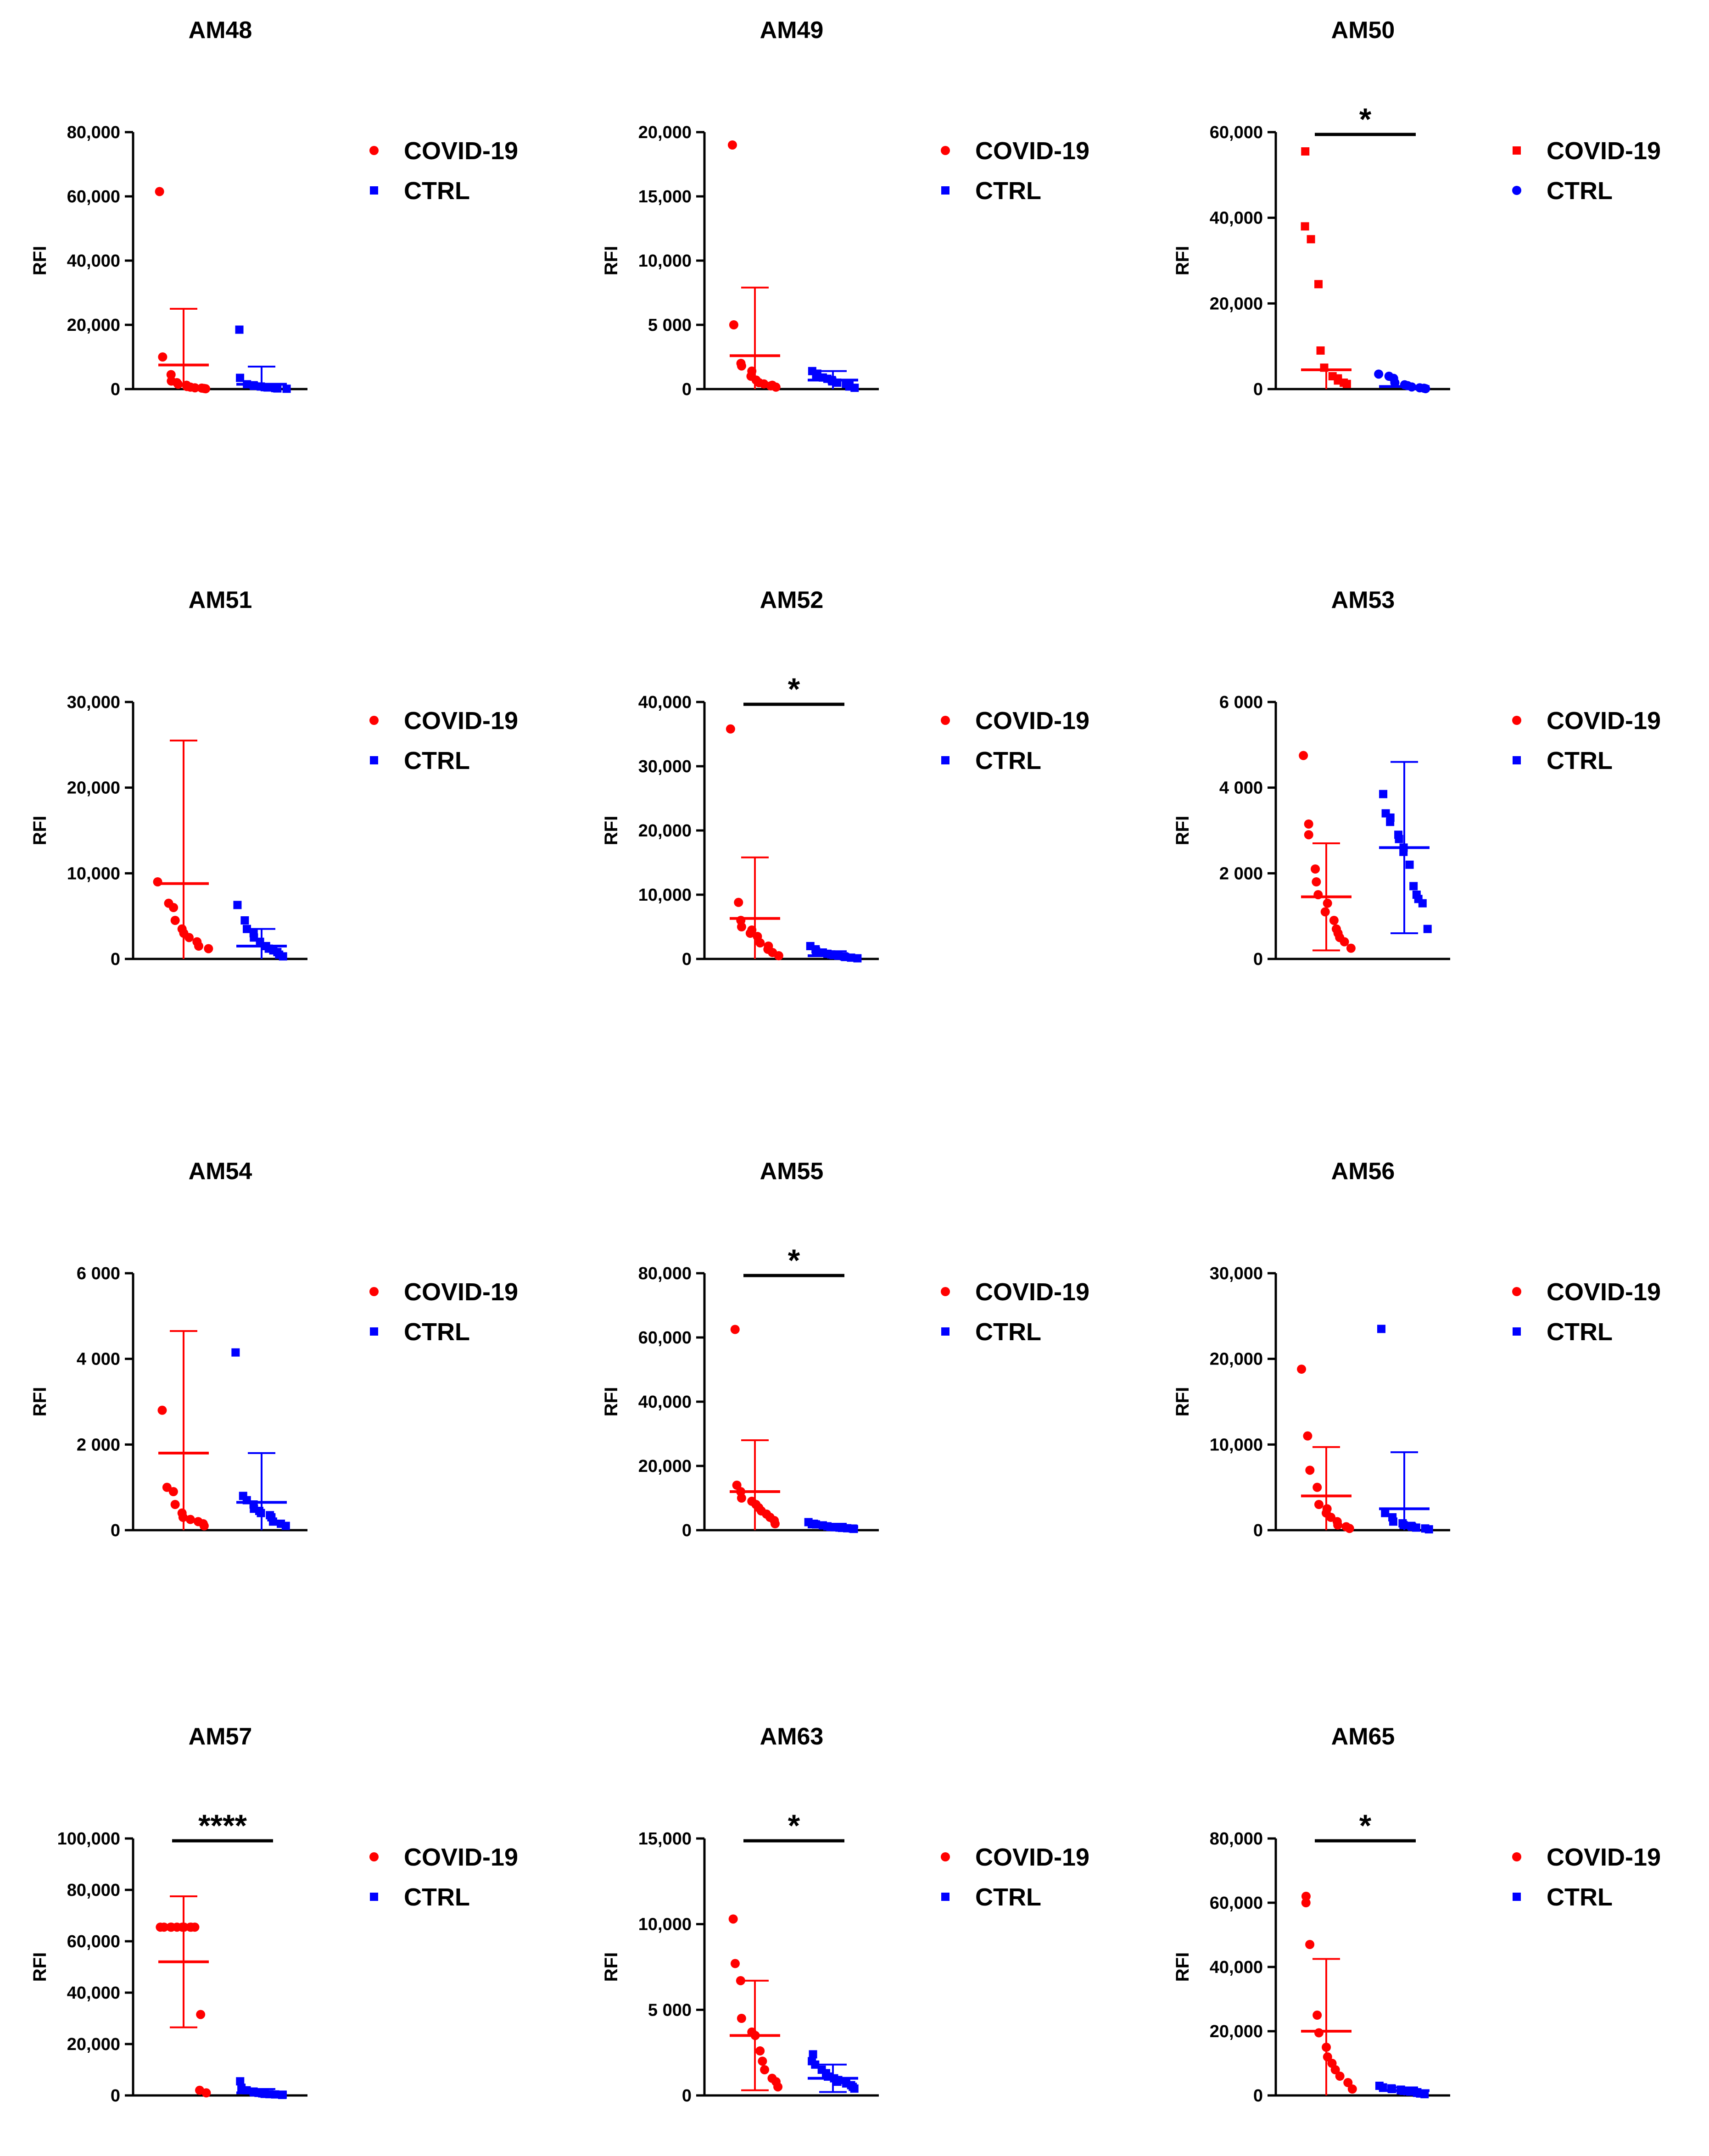 The image size is (1709, 2156). Describe the element at coordinates (1241, 873) in the screenshot. I see `y-tick-label: 2 000` at that location.